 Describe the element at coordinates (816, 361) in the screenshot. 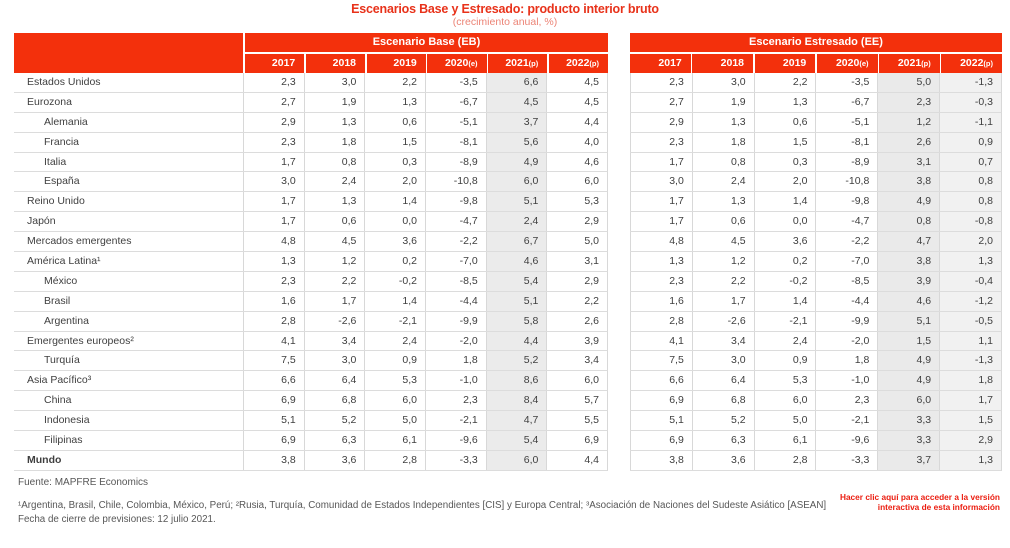

I see `table-row: 7,5 3,0 0,9 1,8 4,9 -1,3` at that location.